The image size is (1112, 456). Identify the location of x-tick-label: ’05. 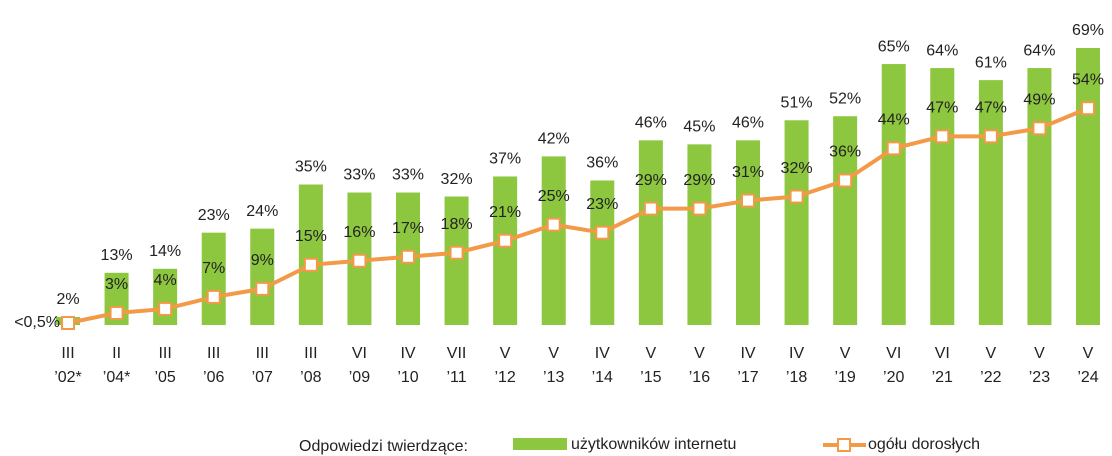
(164, 377).